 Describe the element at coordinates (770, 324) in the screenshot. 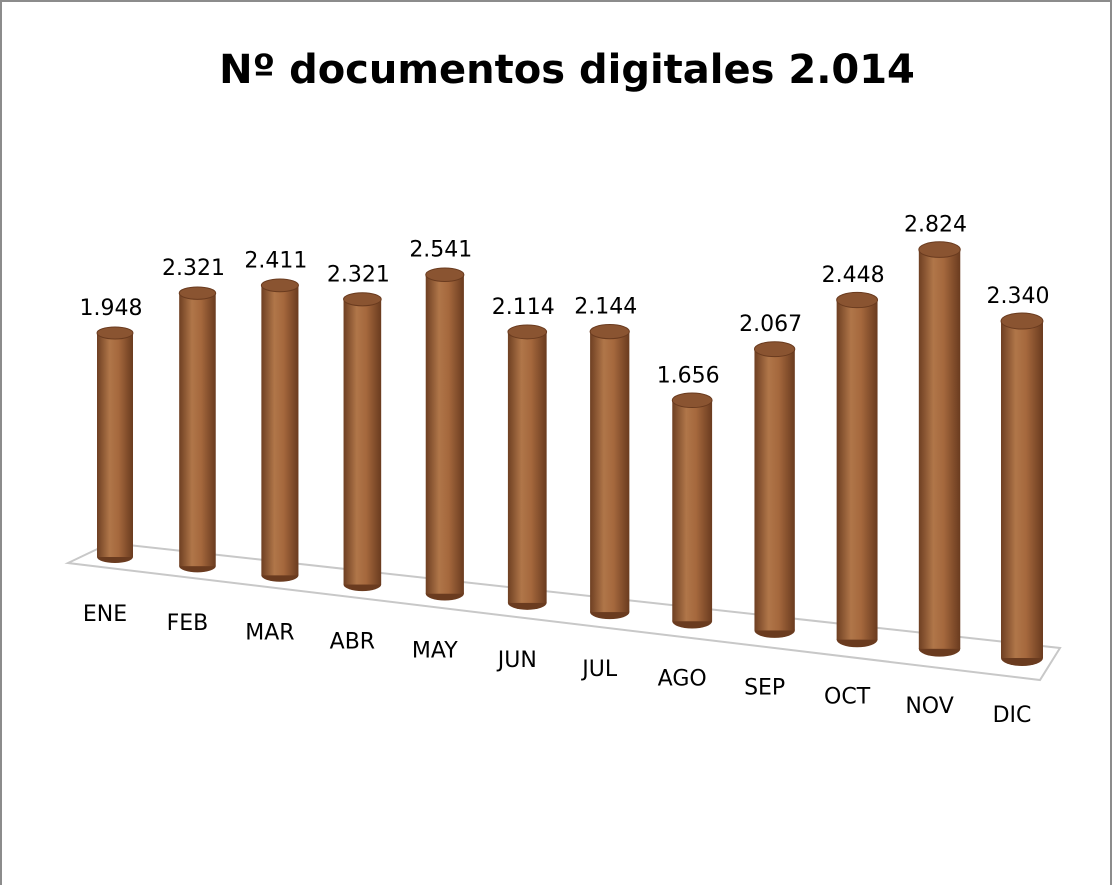

I see `data-label: 2.067` at that location.